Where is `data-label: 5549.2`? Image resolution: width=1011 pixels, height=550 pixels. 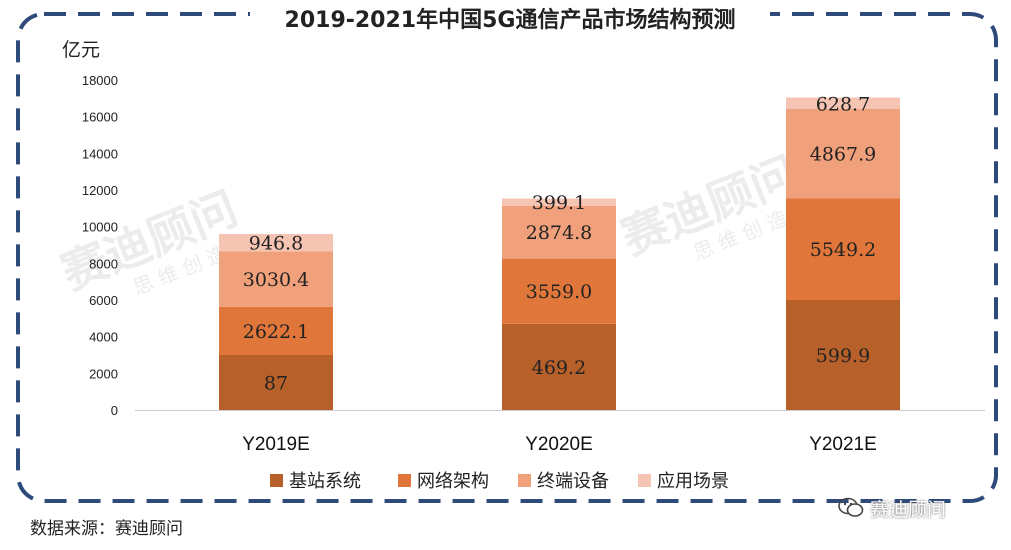
data-label: 5549.2 is located at coordinates (843, 250).